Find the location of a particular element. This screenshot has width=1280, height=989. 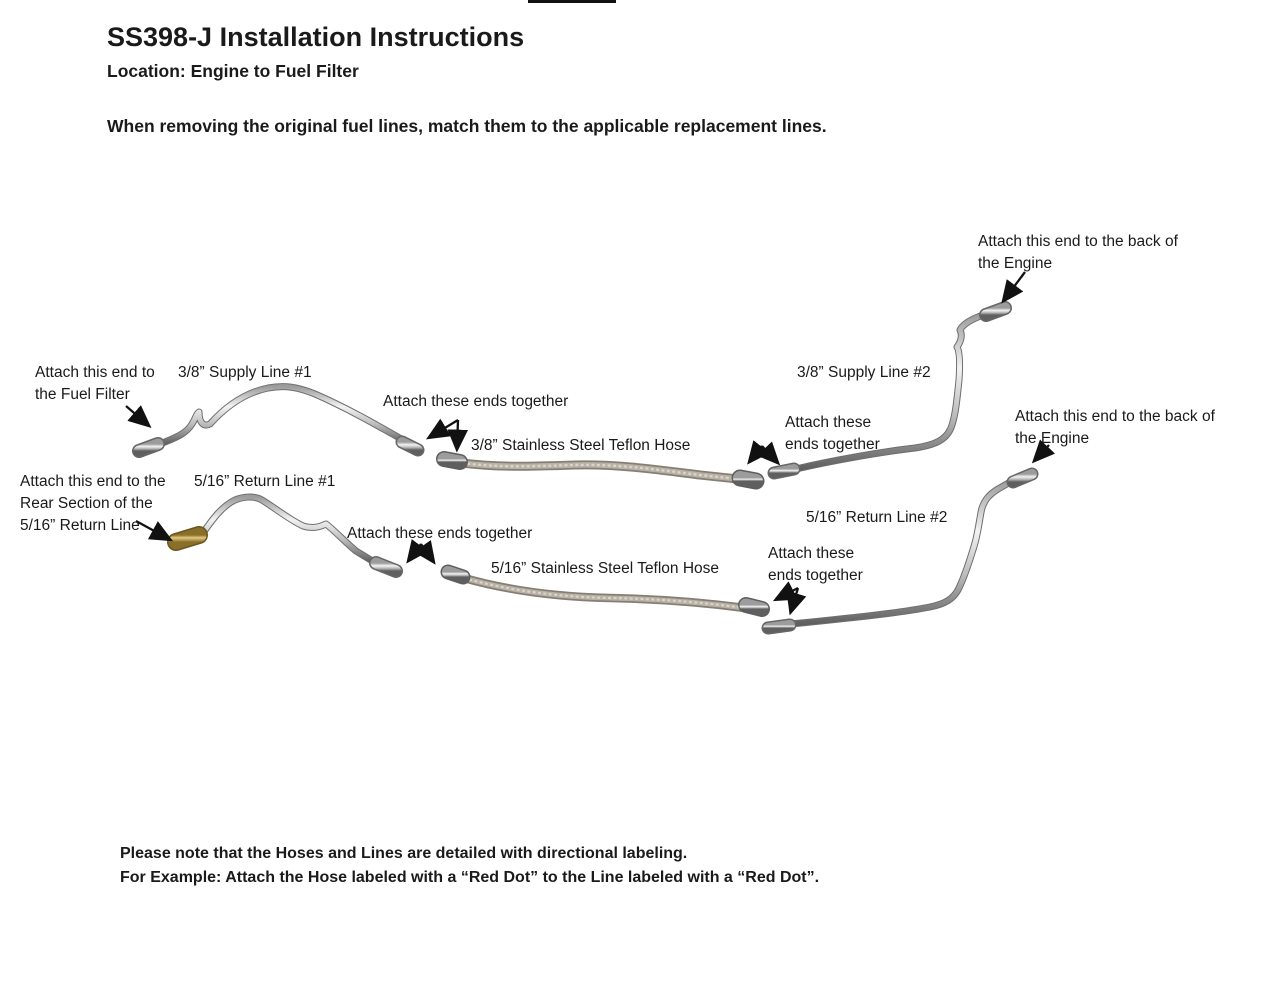

hose-38-teflon is located at coordinates (600, 470).